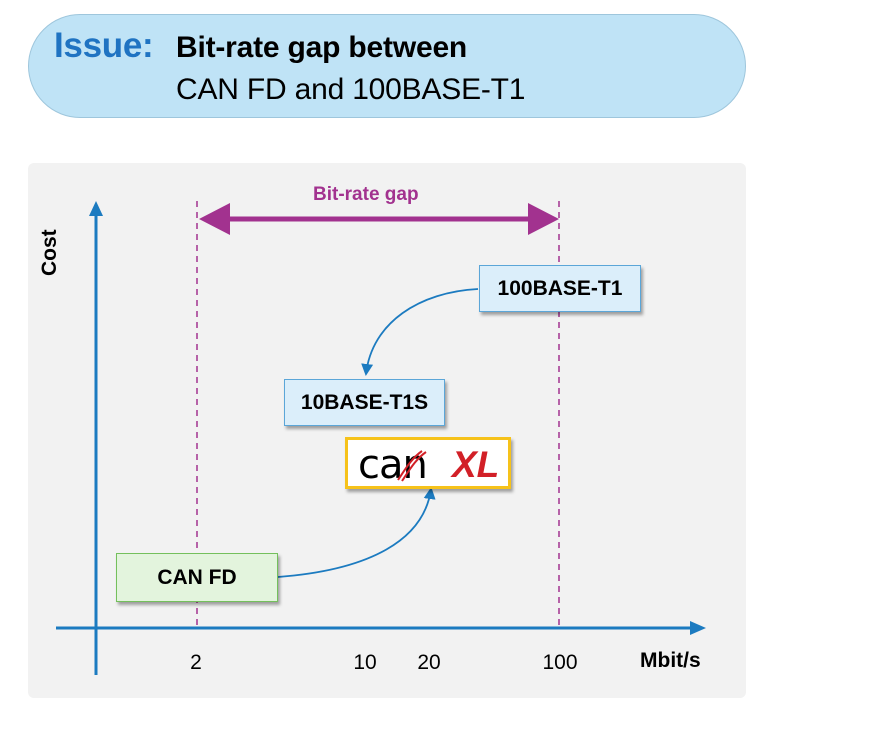  What do you see at coordinates (49, 252) in the screenshot?
I see `y-axis-label: Cost` at bounding box center [49, 252].